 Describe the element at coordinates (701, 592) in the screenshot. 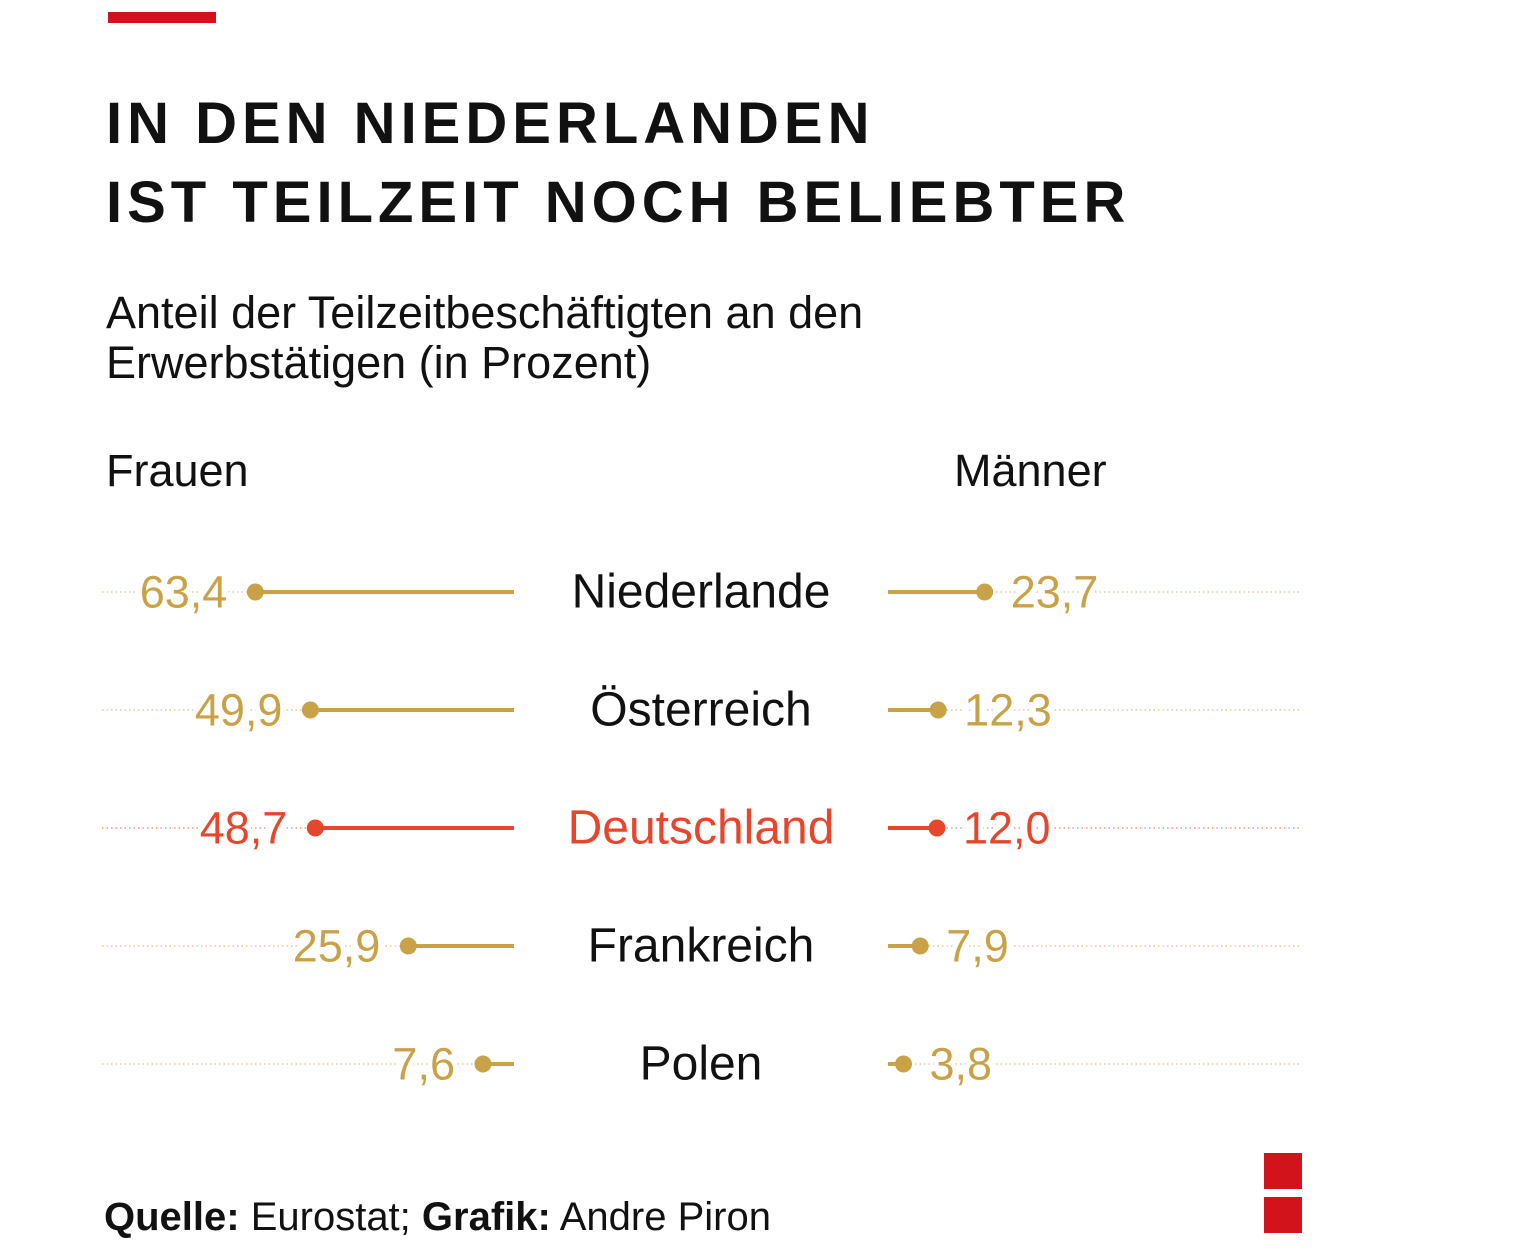

I see `country-label-niederlande: Niederlande` at that location.